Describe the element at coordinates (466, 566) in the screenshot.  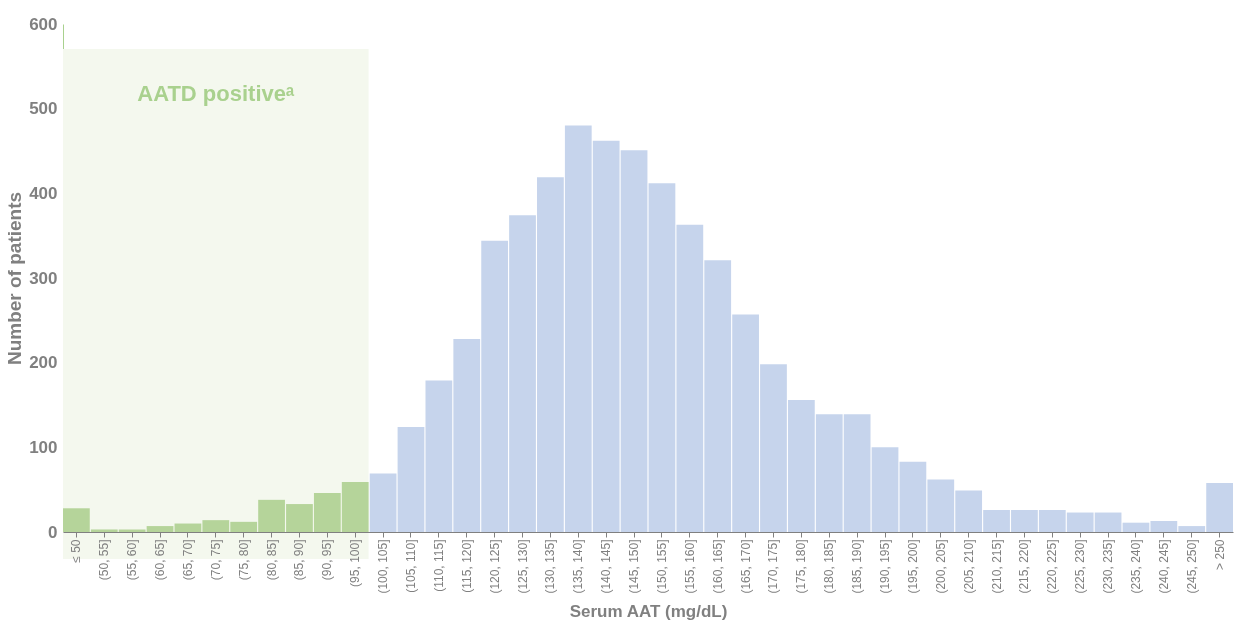
I see `x-tick-label: (115, 120]` at that location.